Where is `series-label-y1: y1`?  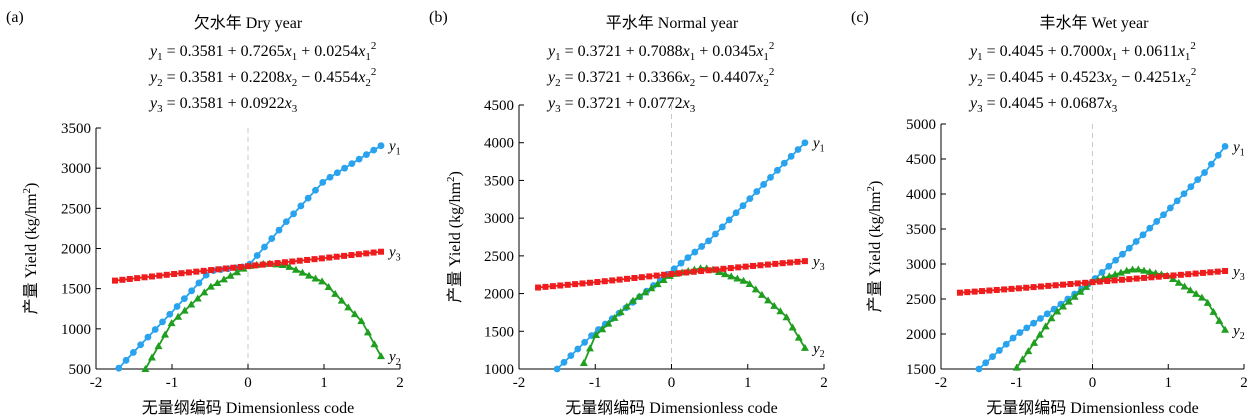 series-label-y1: y1 is located at coordinates (1238, 148).